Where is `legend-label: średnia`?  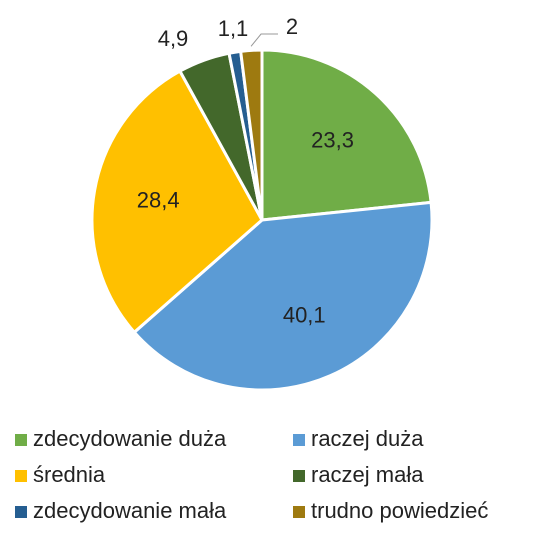 legend-label: średnia is located at coordinates (69, 474).